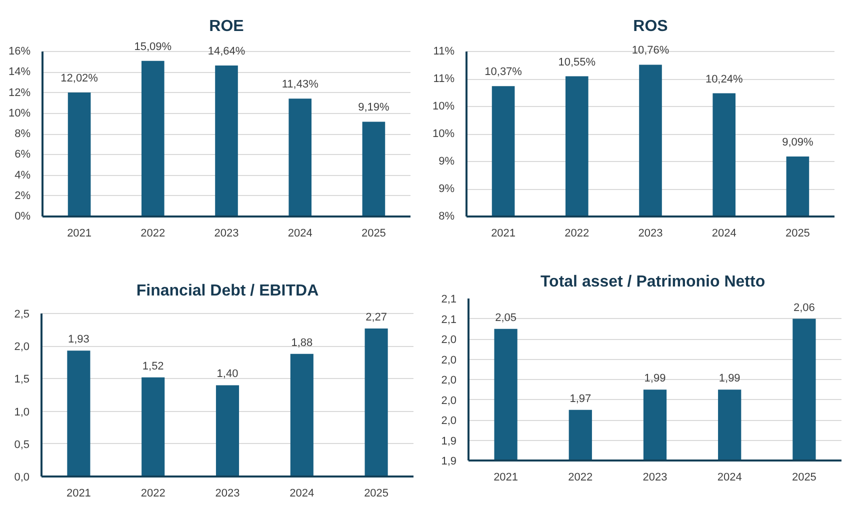 The height and width of the screenshot is (520, 857). Describe the element at coordinates (577, 62) in the screenshot. I see `data-label: 10,55%` at that location.